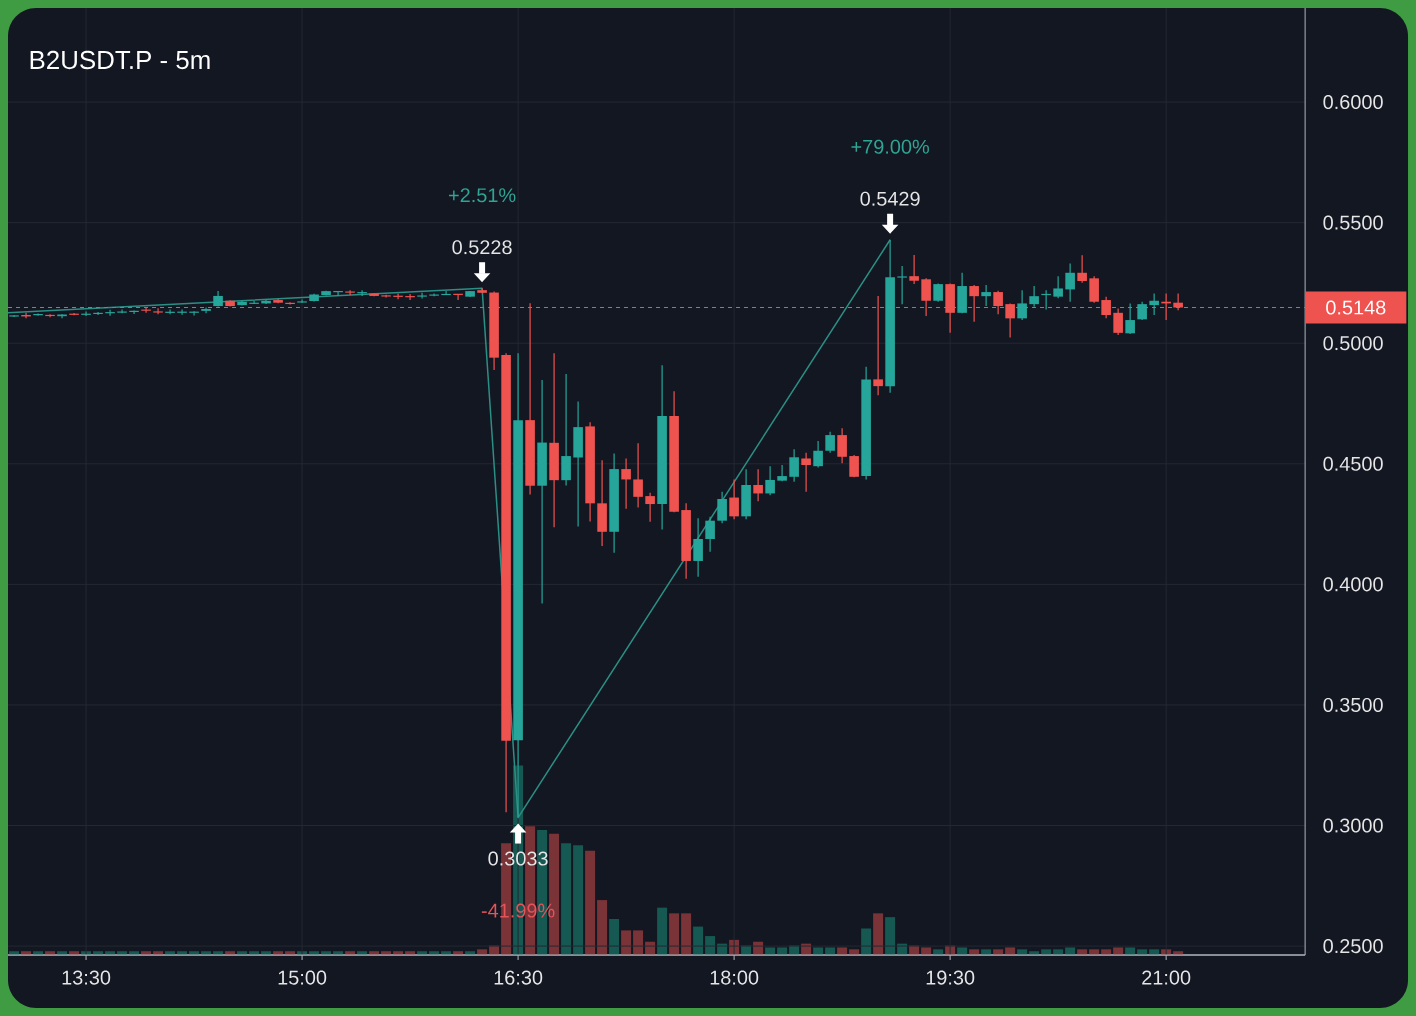 Image resolution: width=1416 pixels, height=1016 pixels. Describe the element at coordinates (518, 910) in the screenshot. I see `annotation: -41.99%` at that location.